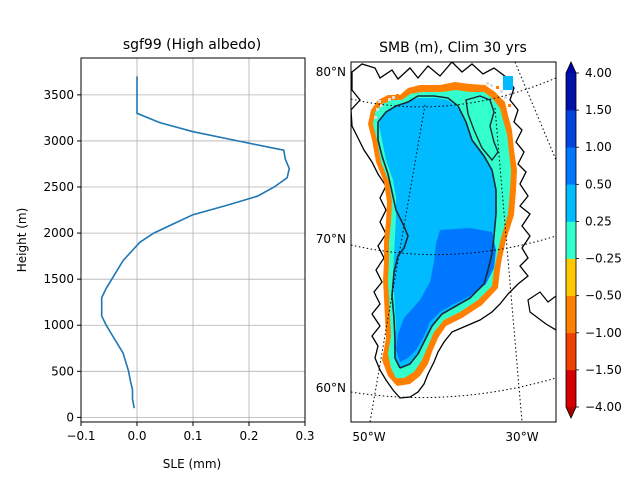 The image size is (640, 480). I want to click on x-tick-label: 0.1, so click(192, 436).